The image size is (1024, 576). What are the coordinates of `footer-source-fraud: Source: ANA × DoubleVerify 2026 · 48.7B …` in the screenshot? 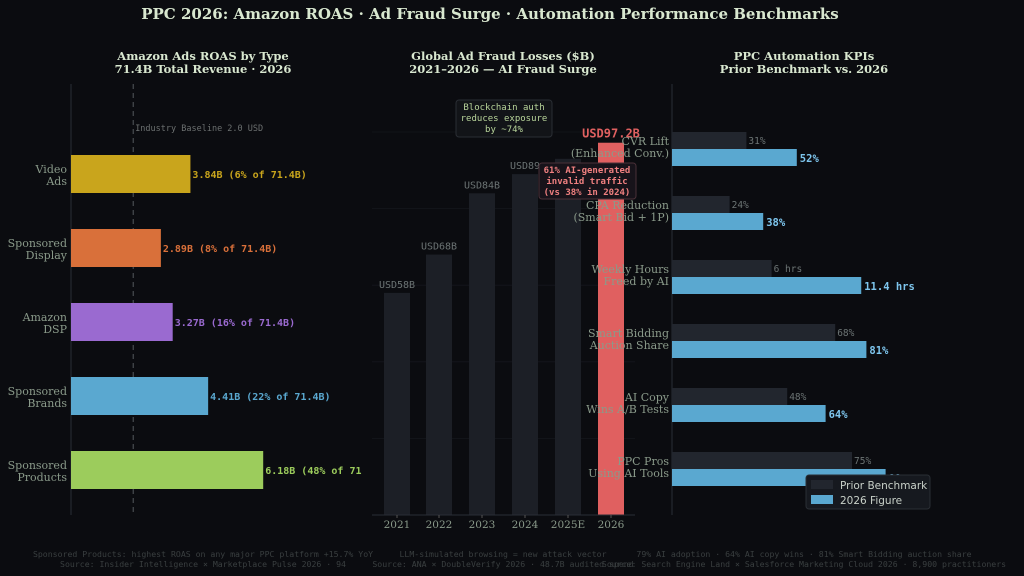 It's located at (502, 564).